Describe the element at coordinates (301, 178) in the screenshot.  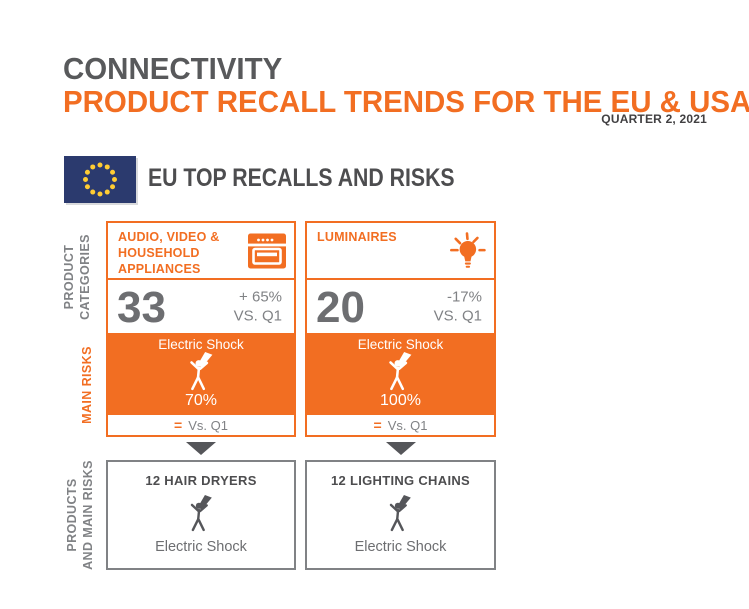
I see `section-heading: EU TOP RECALLS AND RISKS` at that location.